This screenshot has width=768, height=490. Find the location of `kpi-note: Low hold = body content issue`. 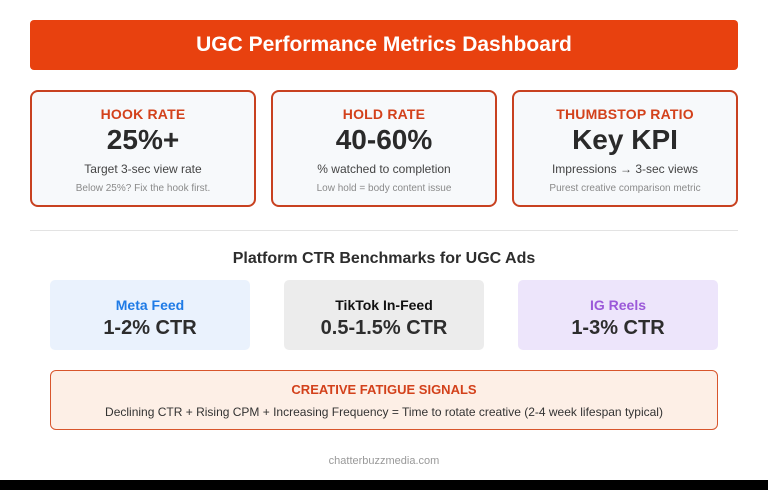

kpi-note: Low hold = body content issue is located at coordinates (384, 188).